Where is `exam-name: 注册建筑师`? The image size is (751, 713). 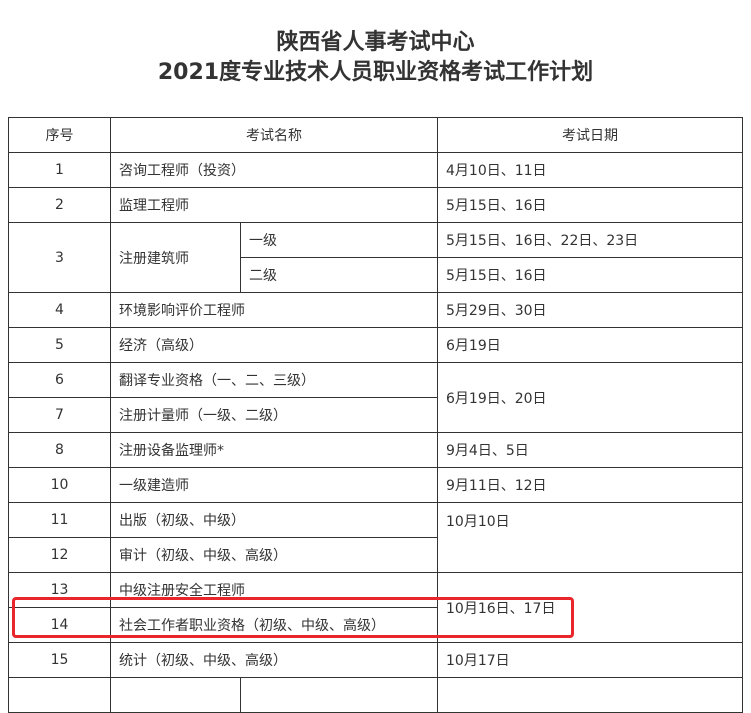 exam-name: 注册建筑师 is located at coordinates (175, 257).